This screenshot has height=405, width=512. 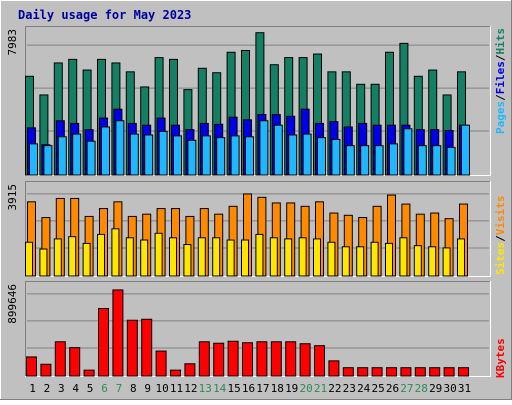 I want to click on x-tick-label-day-30: 30, so click(x=449, y=388).